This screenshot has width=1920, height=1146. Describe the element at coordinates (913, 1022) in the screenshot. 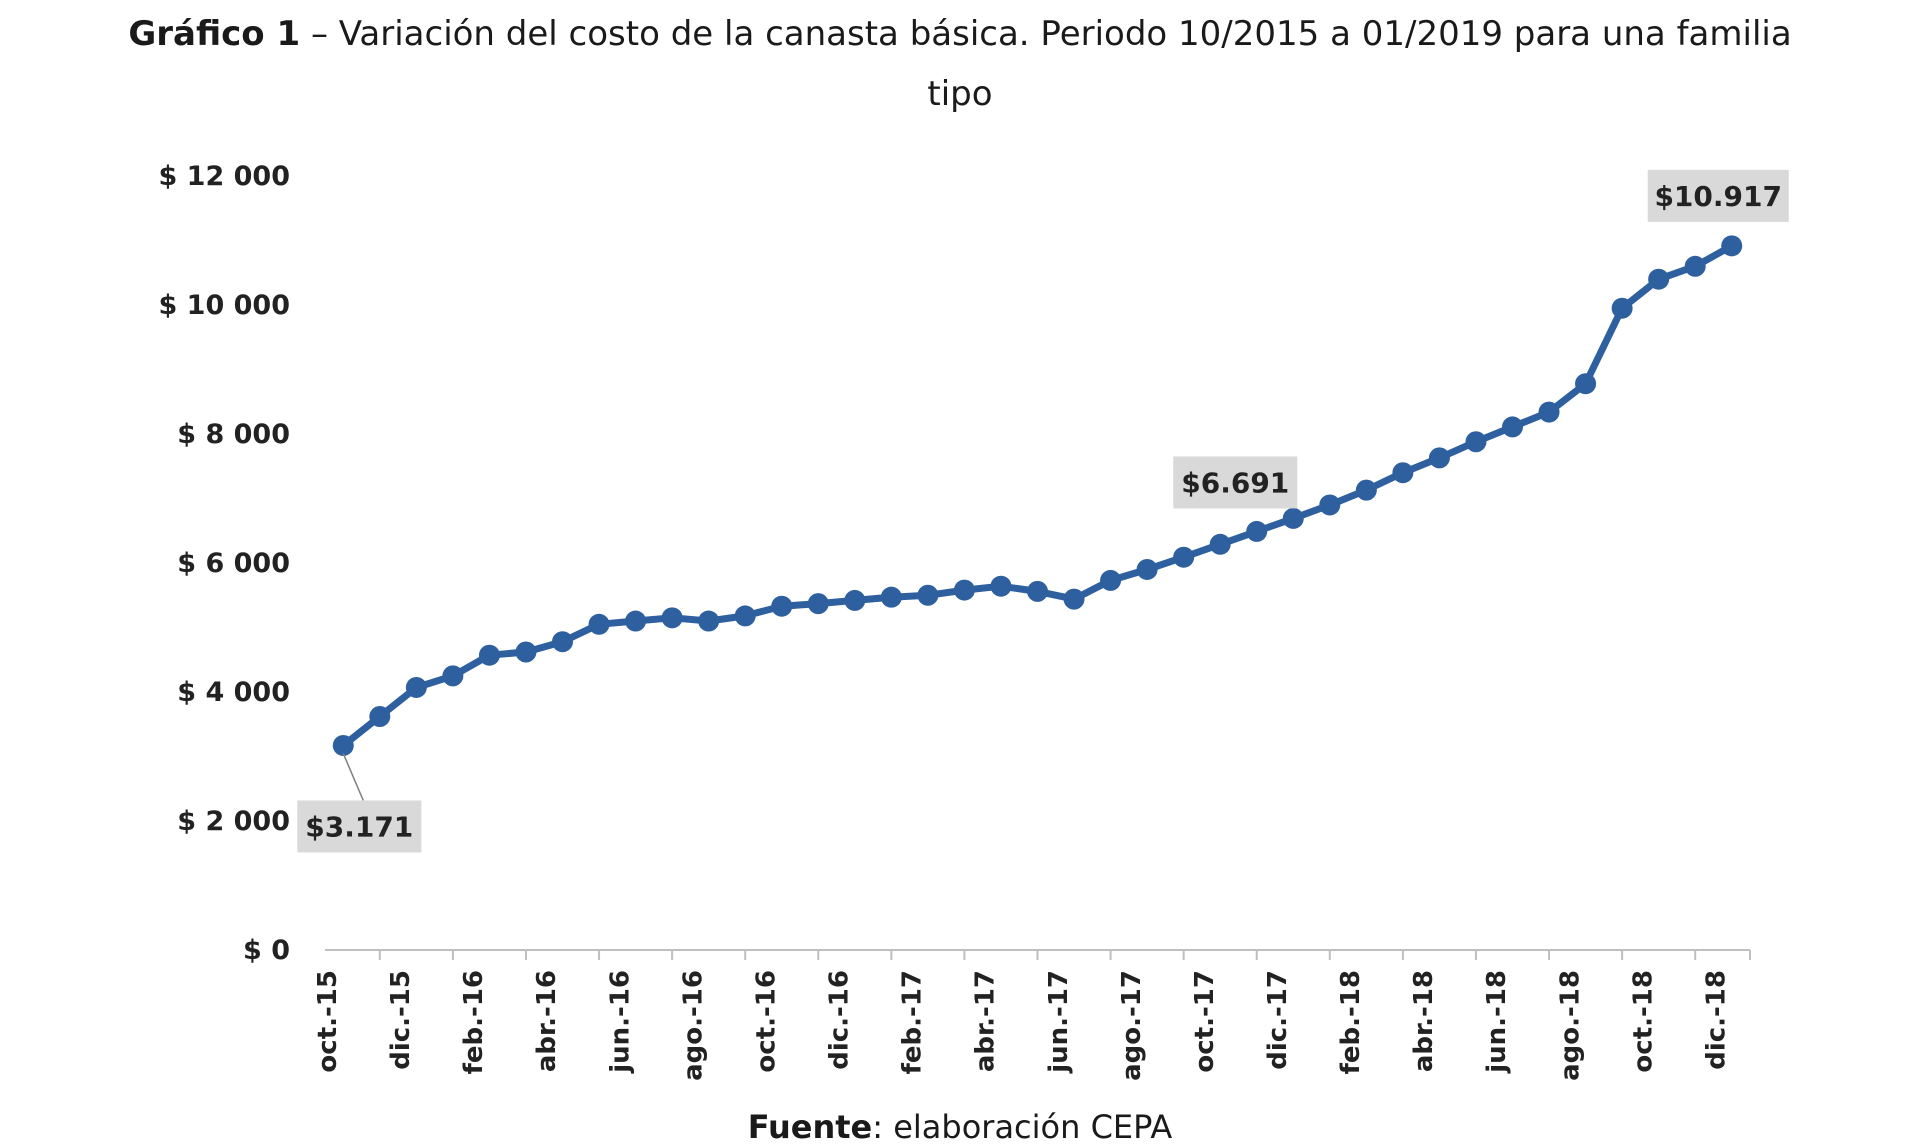

I see `x-tick-label: feb.-17` at that location.